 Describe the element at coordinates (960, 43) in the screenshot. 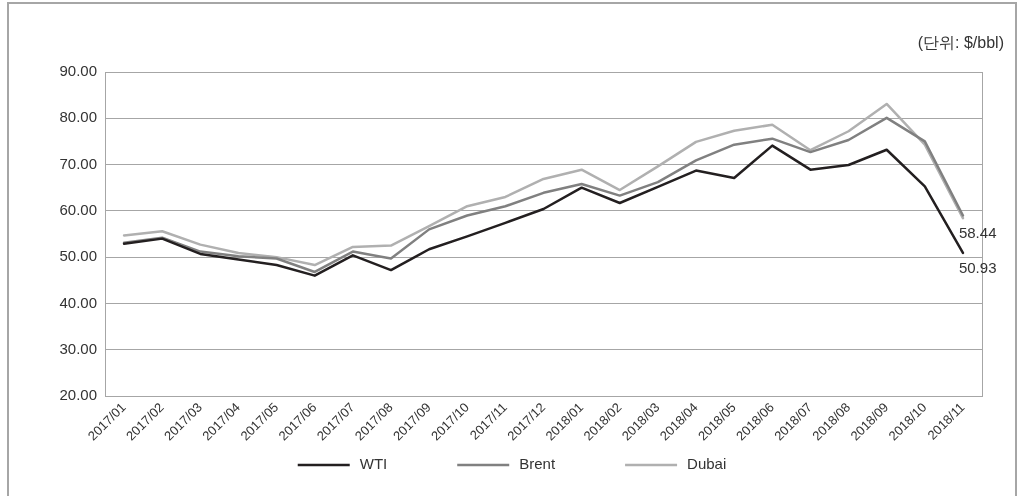

I see `text: (단위: $/bbl)` at that location.